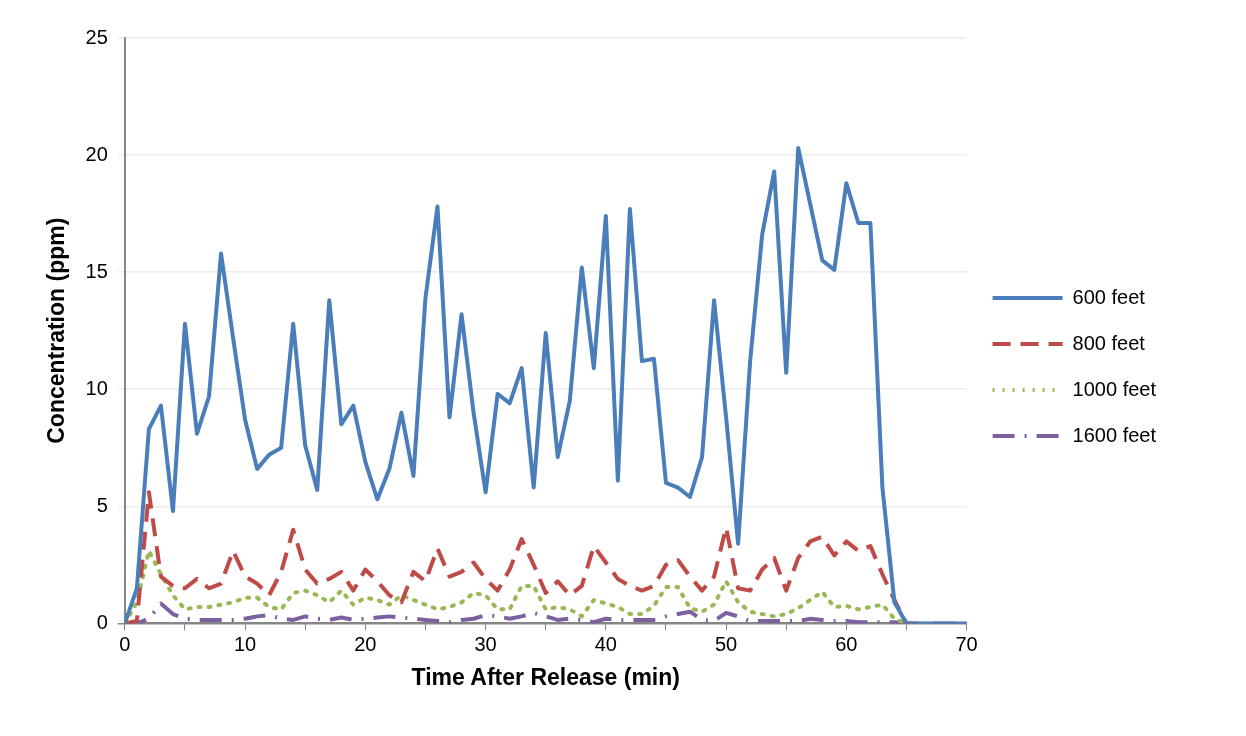  I want to click on legend-label: 1600 feet, so click(1114, 434).